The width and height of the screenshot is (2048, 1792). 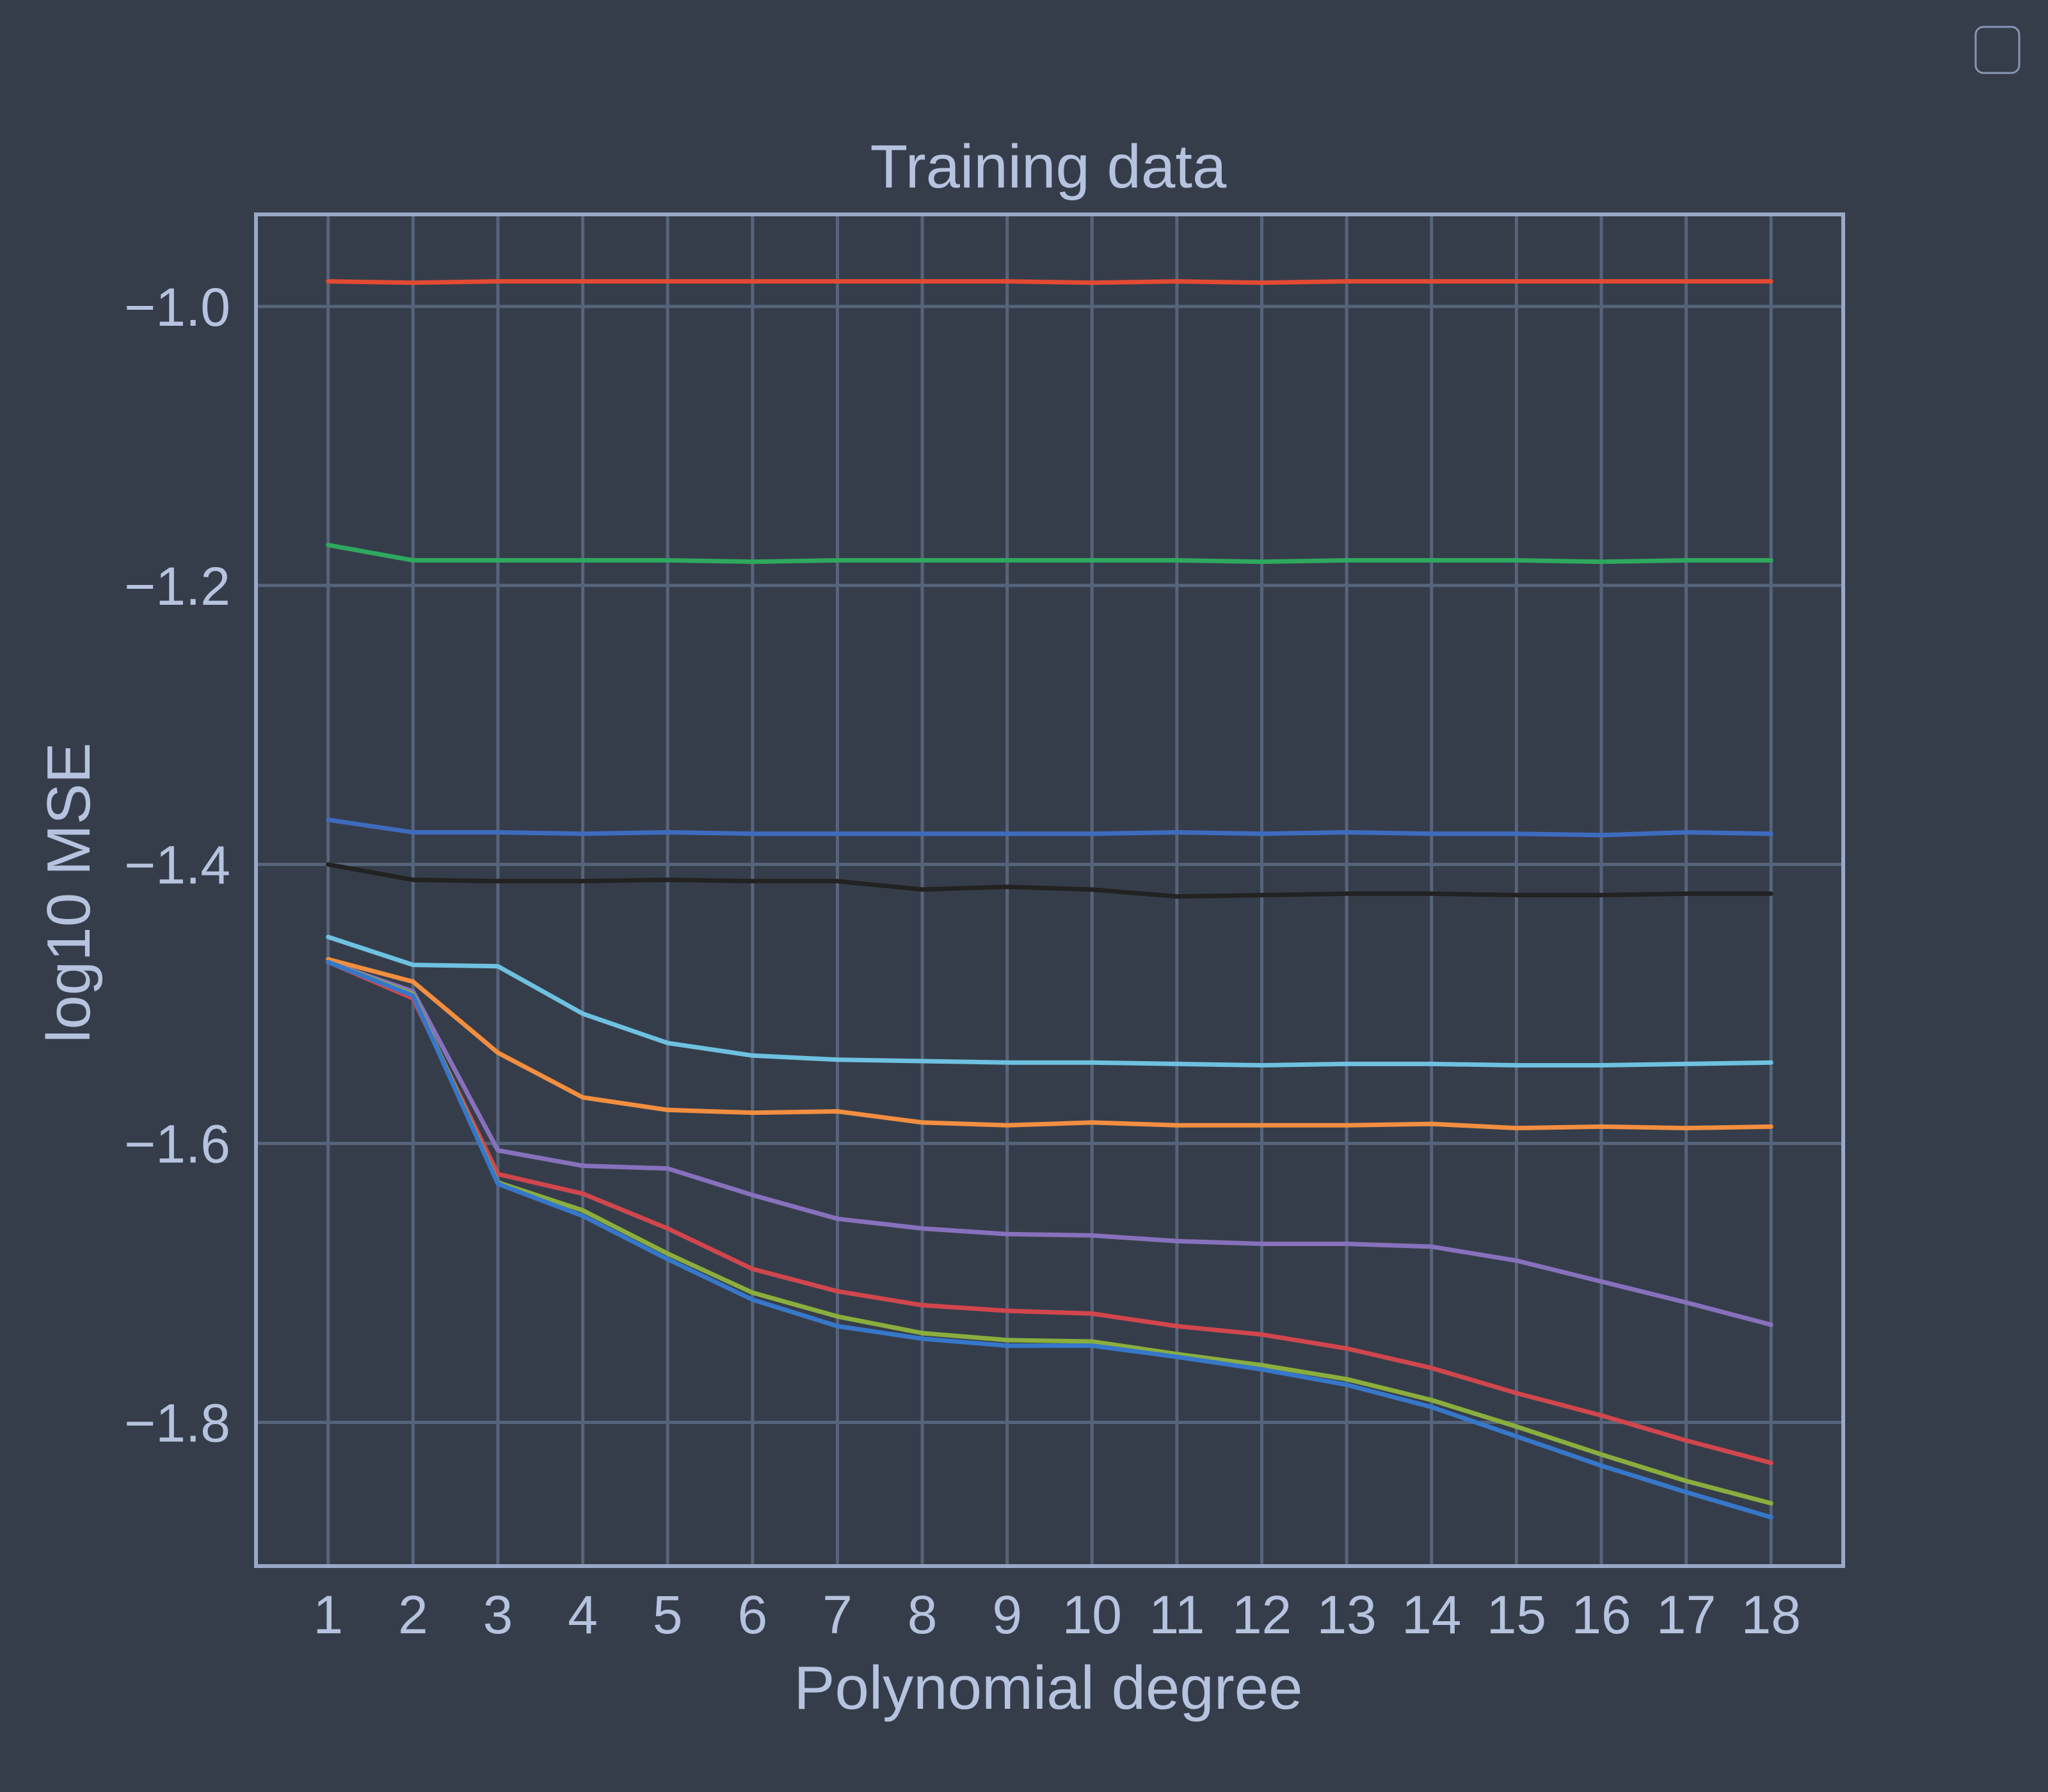 What do you see at coordinates (752, 1615) in the screenshot?
I see `x-tick-label: 6` at bounding box center [752, 1615].